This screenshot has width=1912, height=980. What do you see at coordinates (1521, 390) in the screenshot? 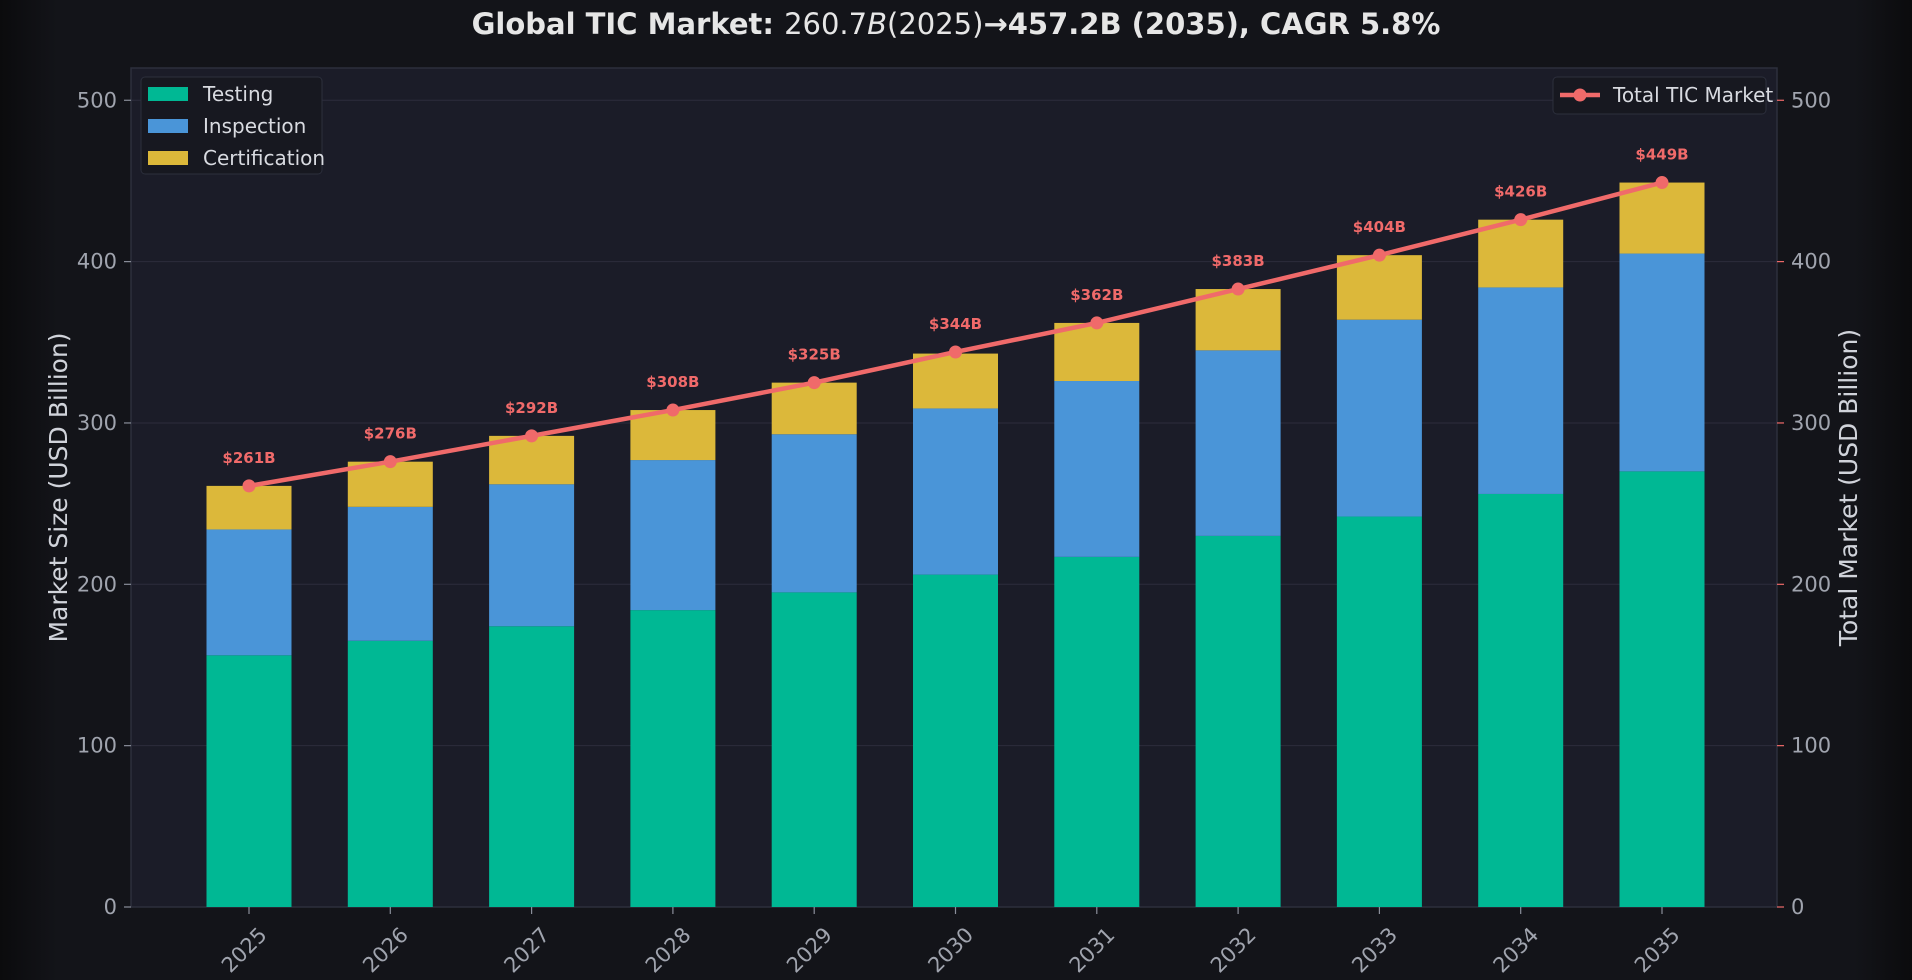
I see `bar-inspection-2034` at bounding box center [1521, 390].